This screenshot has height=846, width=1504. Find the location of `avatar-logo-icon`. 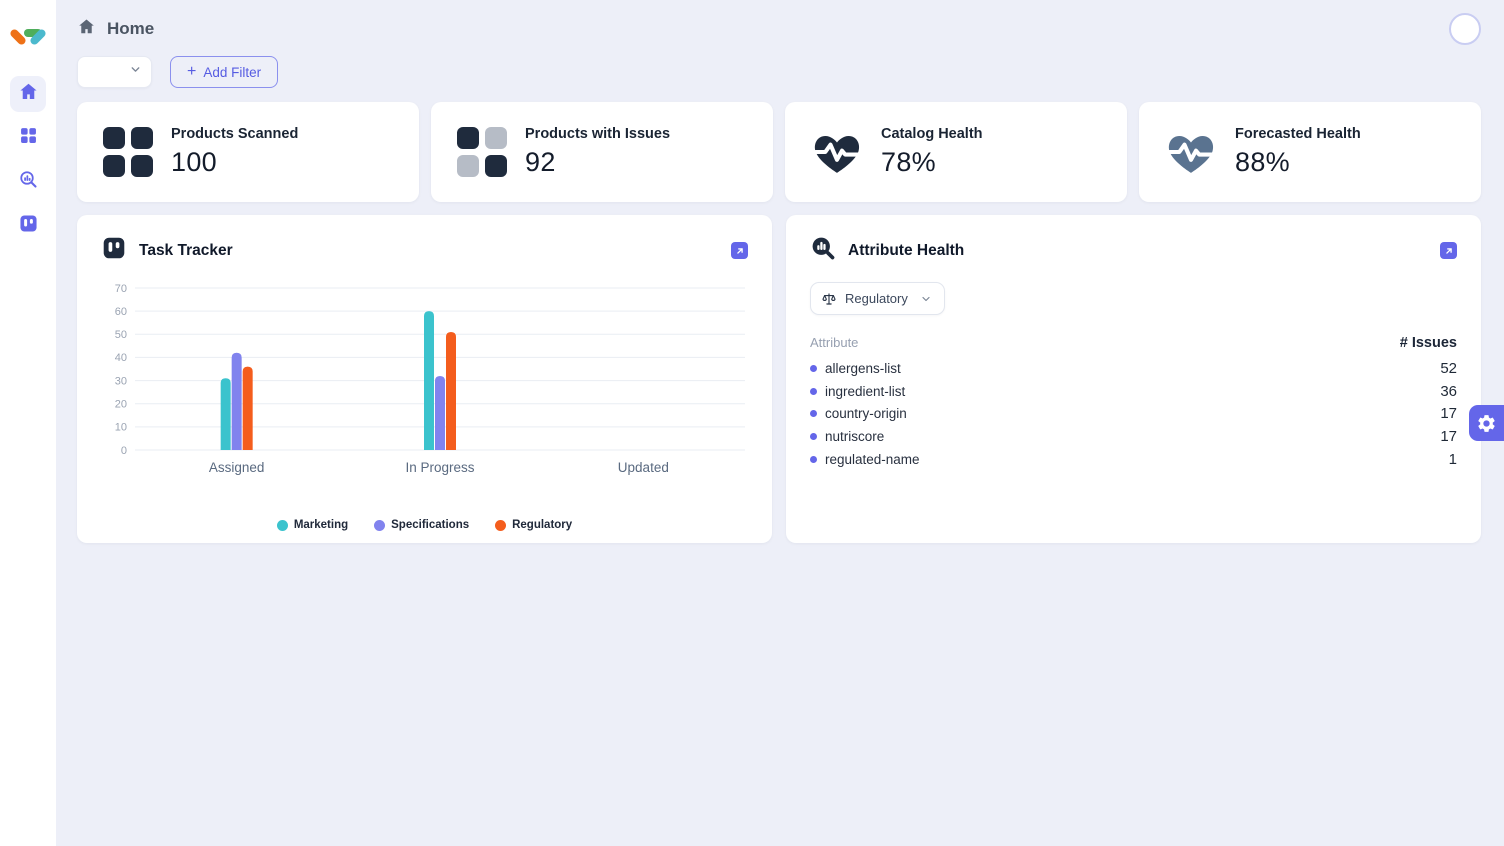

avatar-logo-icon is located at coordinates (1465, 28).